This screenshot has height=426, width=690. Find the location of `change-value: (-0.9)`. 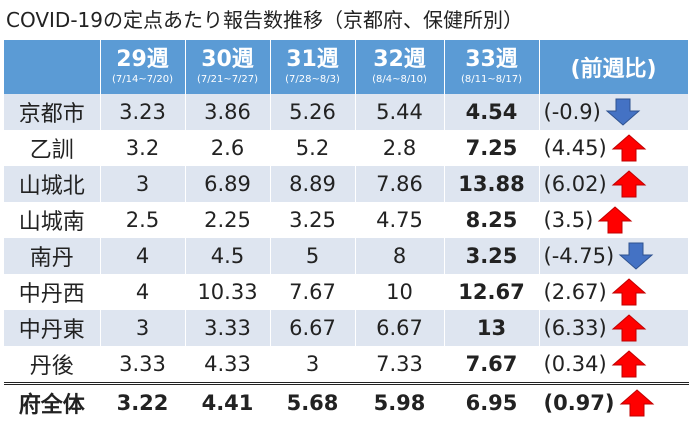

change-value: (-0.9) is located at coordinates (572, 112).